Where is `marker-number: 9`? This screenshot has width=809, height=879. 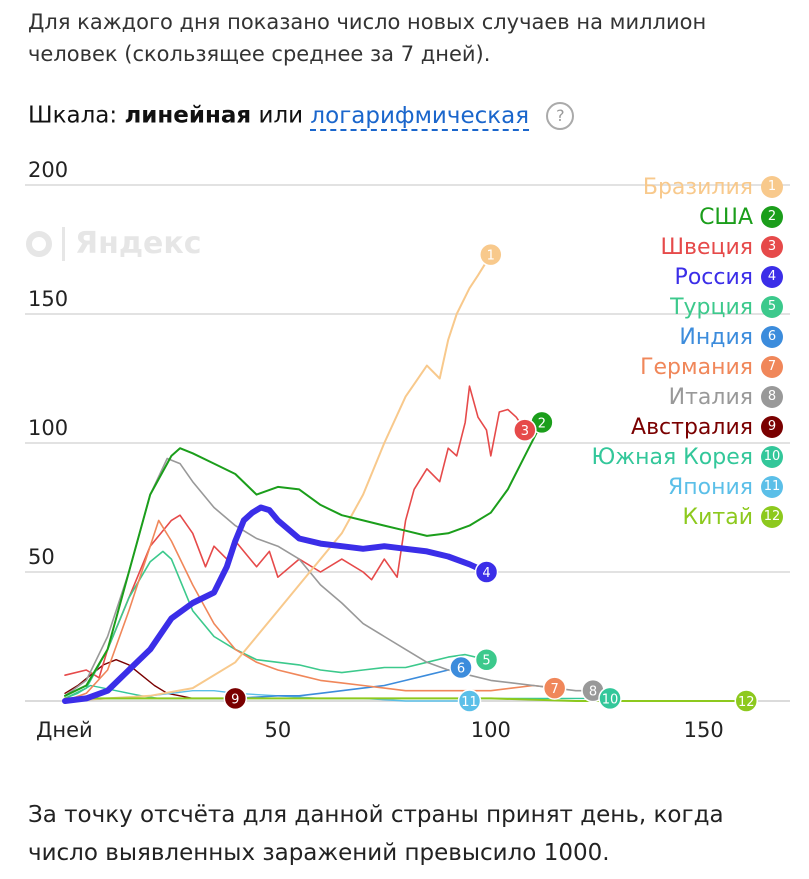 marker-number: 9 is located at coordinates (235, 699).